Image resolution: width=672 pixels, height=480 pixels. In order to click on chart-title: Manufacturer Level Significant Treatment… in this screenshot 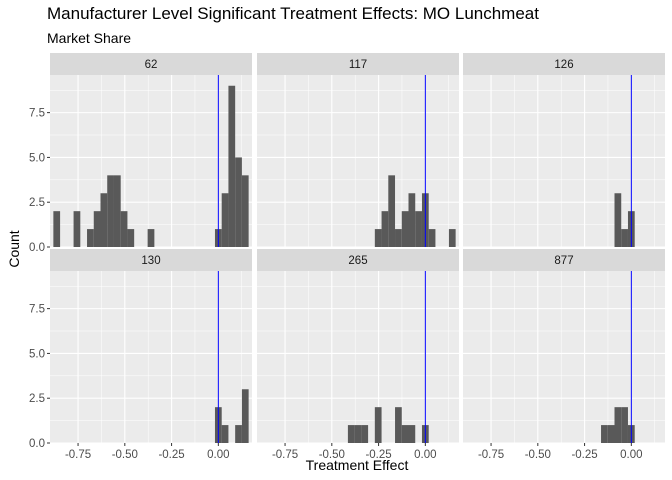, I will do `click(293, 13)`.